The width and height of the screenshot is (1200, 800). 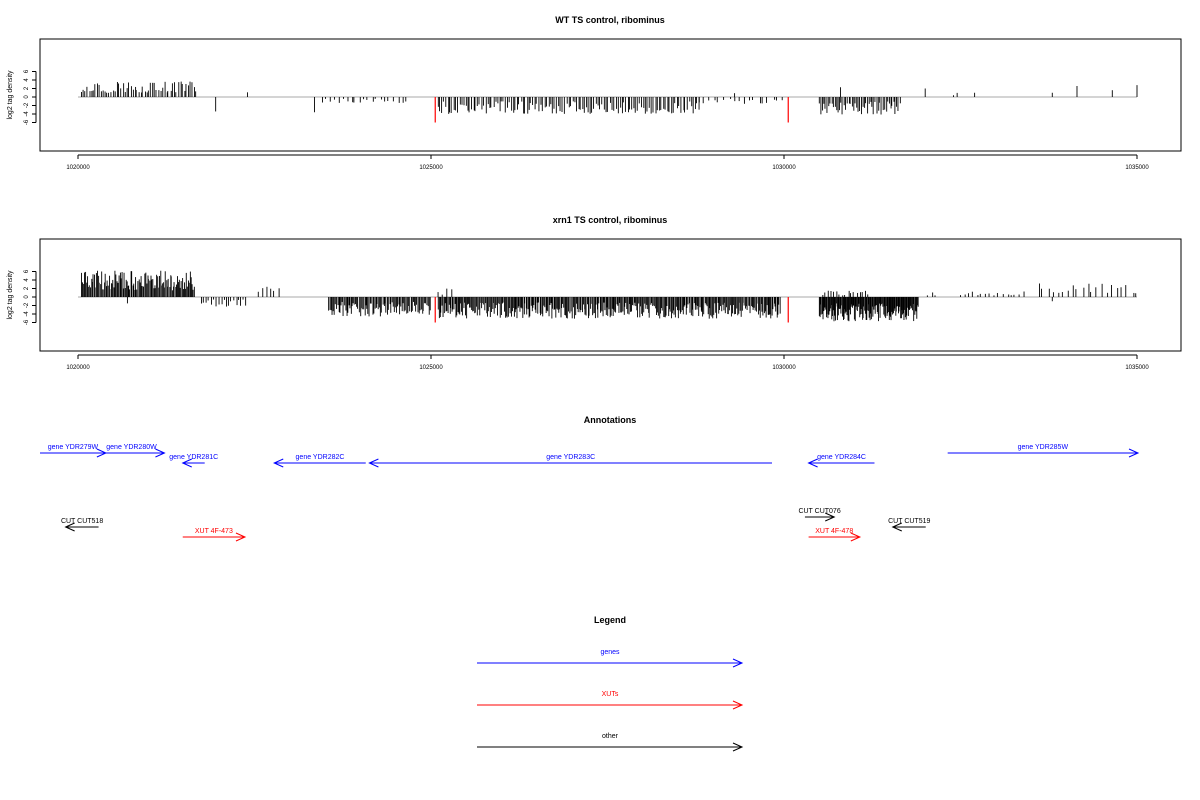 What do you see at coordinates (27, 114) in the screenshot?
I see `wt-y-tick-label: -4` at bounding box center [27, 114].